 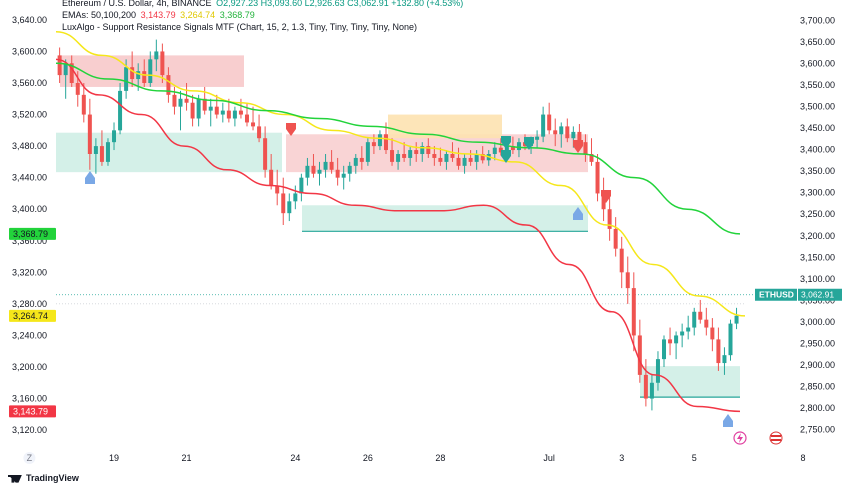 I want to click on x-axis-tick: Z, so click(x=30, y=458).